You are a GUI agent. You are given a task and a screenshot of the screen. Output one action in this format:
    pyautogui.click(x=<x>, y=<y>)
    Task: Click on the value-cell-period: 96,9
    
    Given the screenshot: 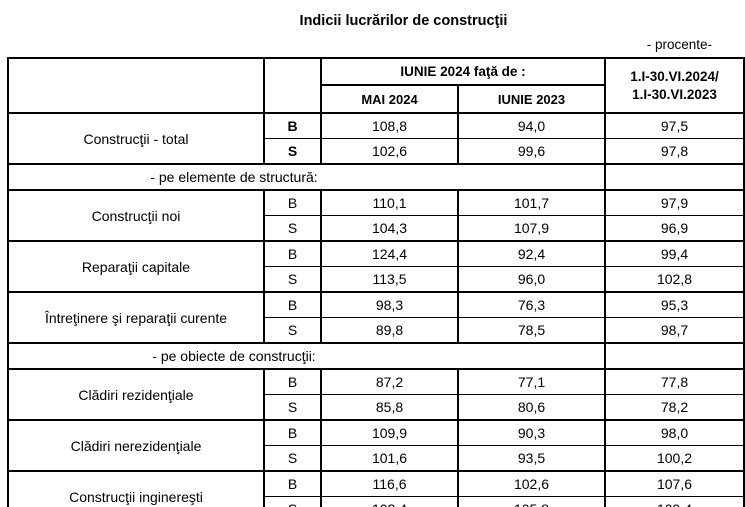 What is the action you would take?
    pyautogui.click(x=674, y=228)
    